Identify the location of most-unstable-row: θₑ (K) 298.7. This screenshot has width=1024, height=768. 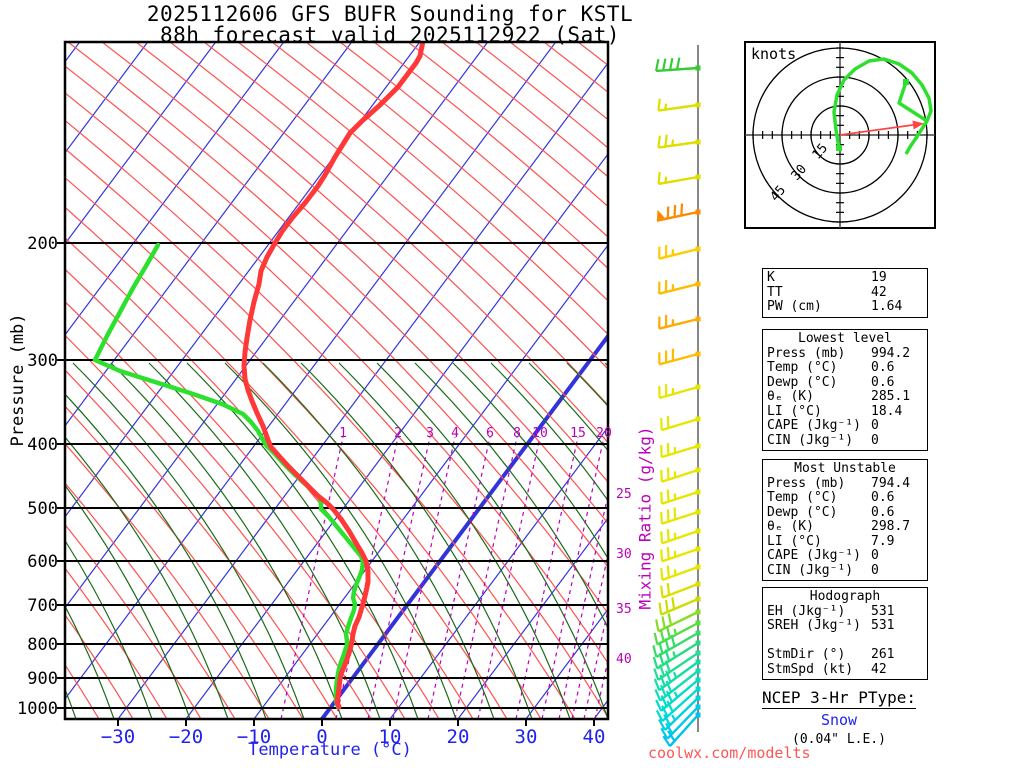
(845, 527).